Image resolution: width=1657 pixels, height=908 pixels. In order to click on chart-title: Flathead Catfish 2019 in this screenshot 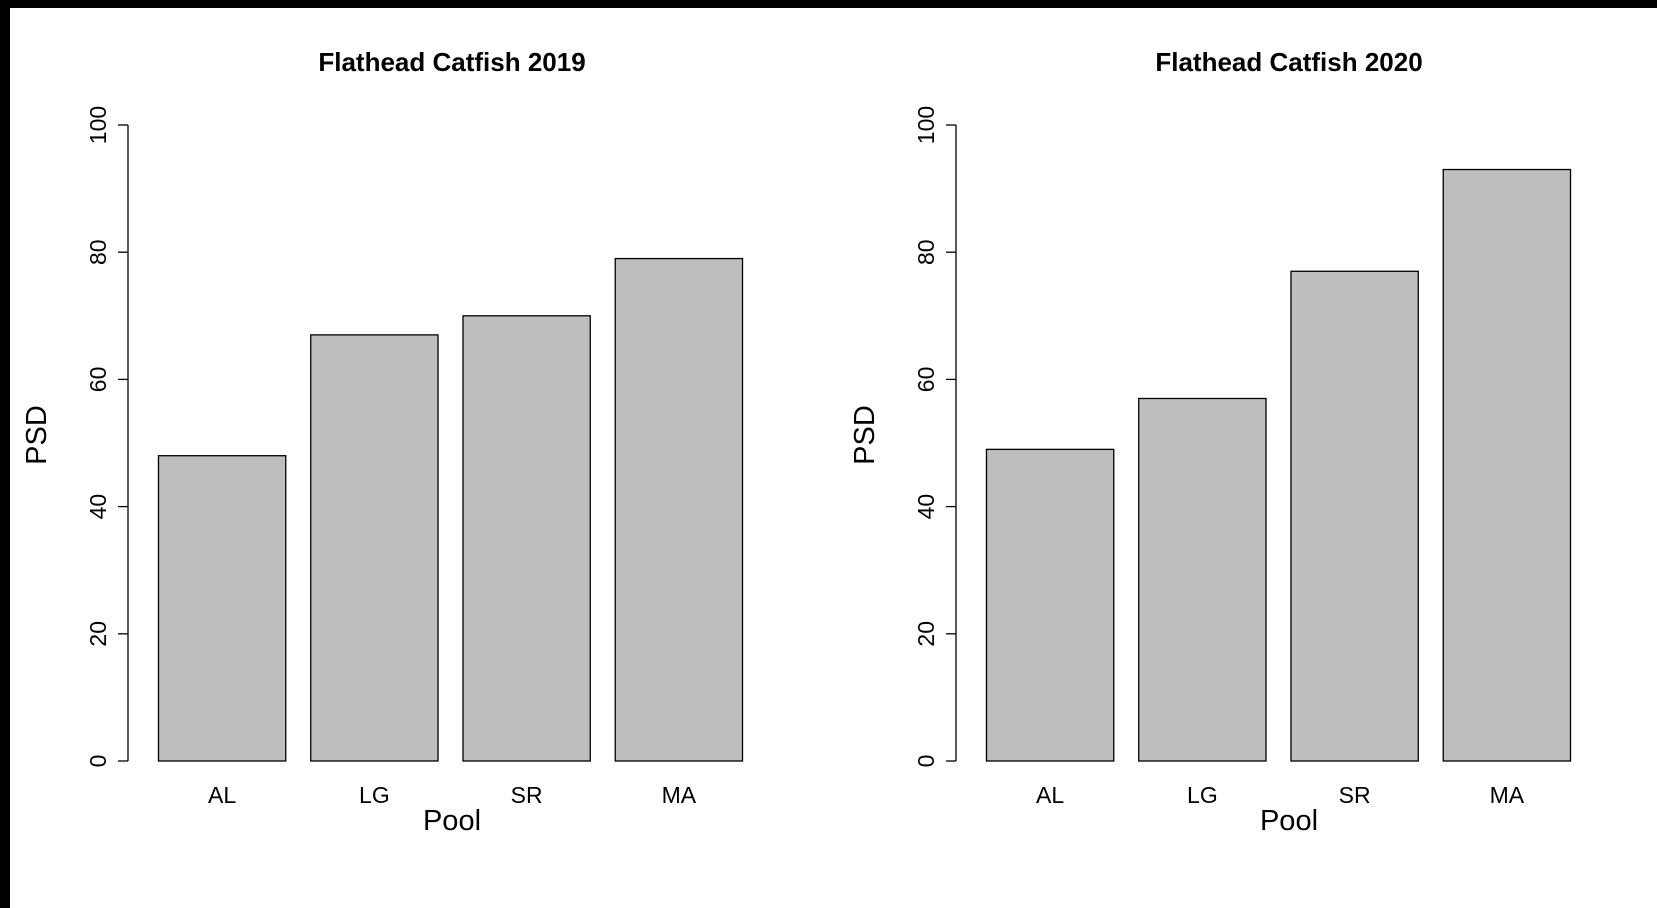, I will do `click(451, 62)`.